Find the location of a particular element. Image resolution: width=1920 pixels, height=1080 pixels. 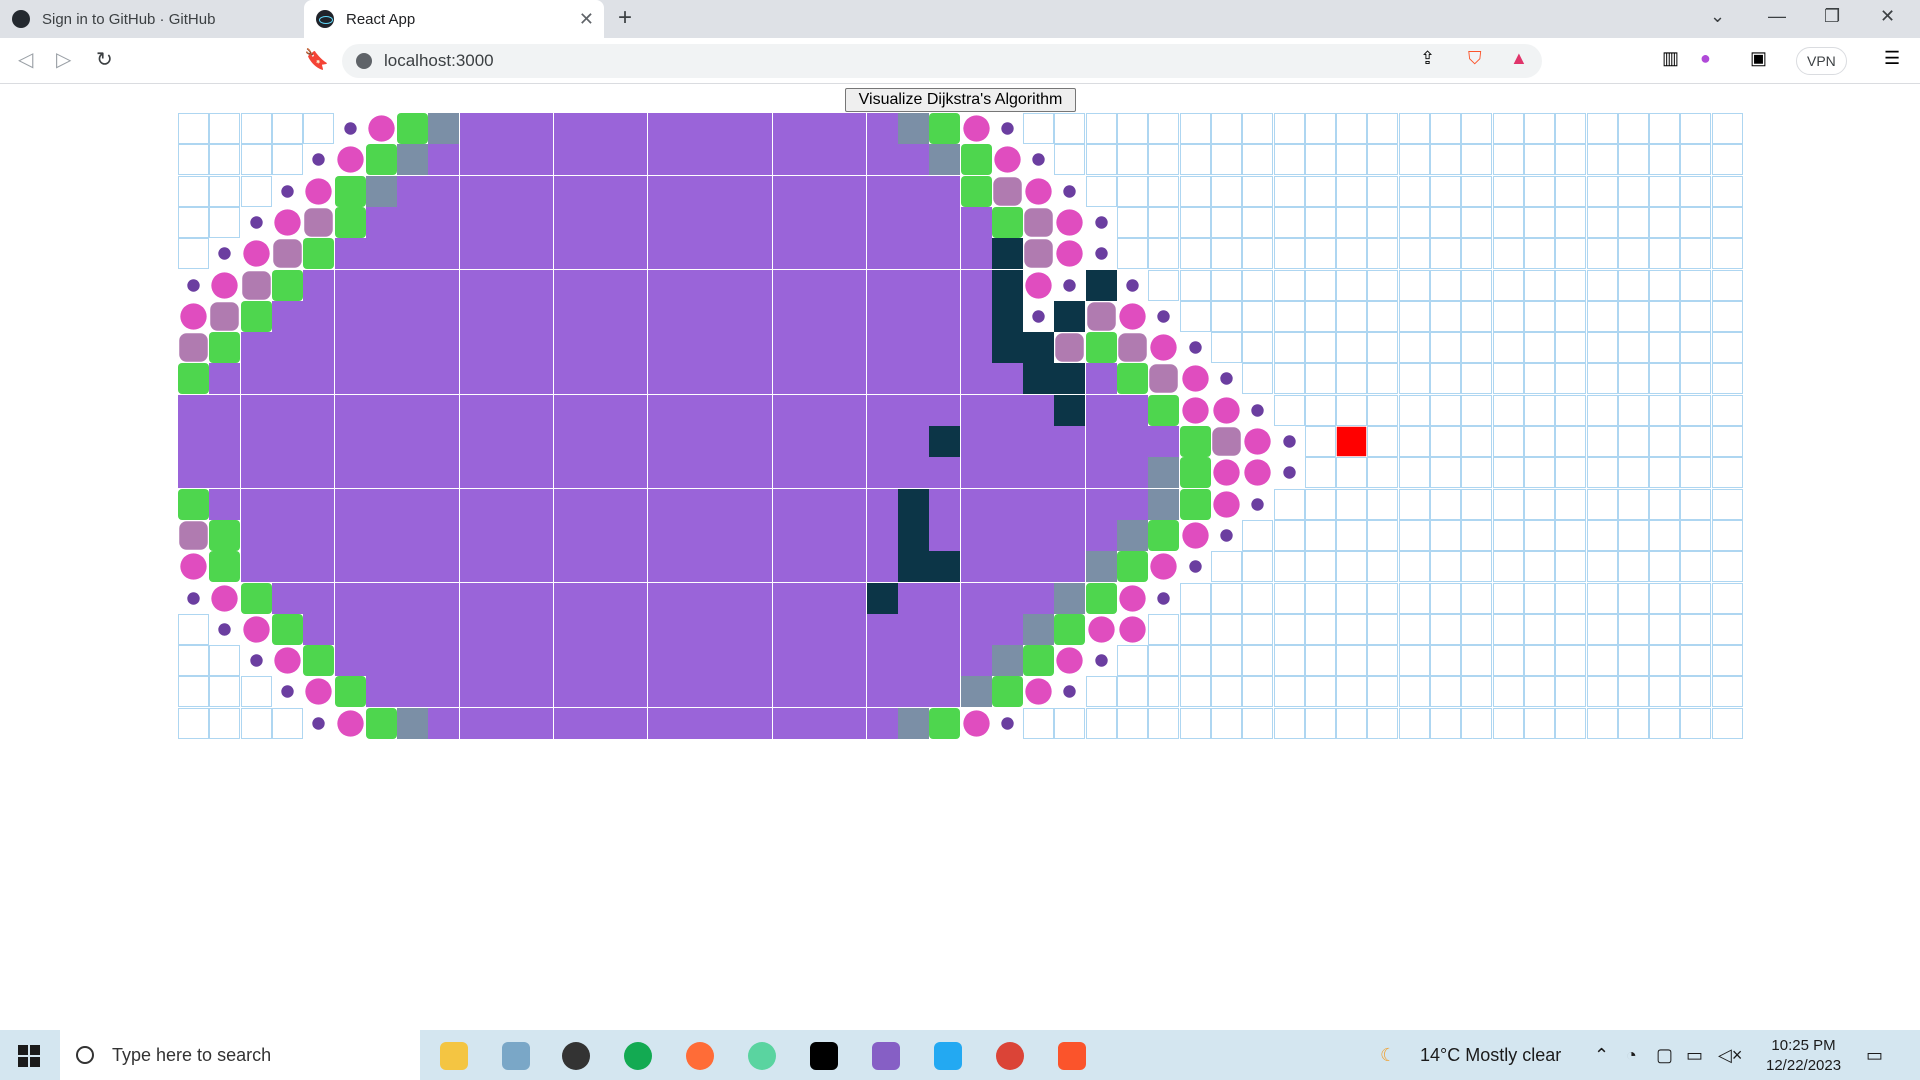

mongodb-compass-icon is located at coordinates (638, 1056).